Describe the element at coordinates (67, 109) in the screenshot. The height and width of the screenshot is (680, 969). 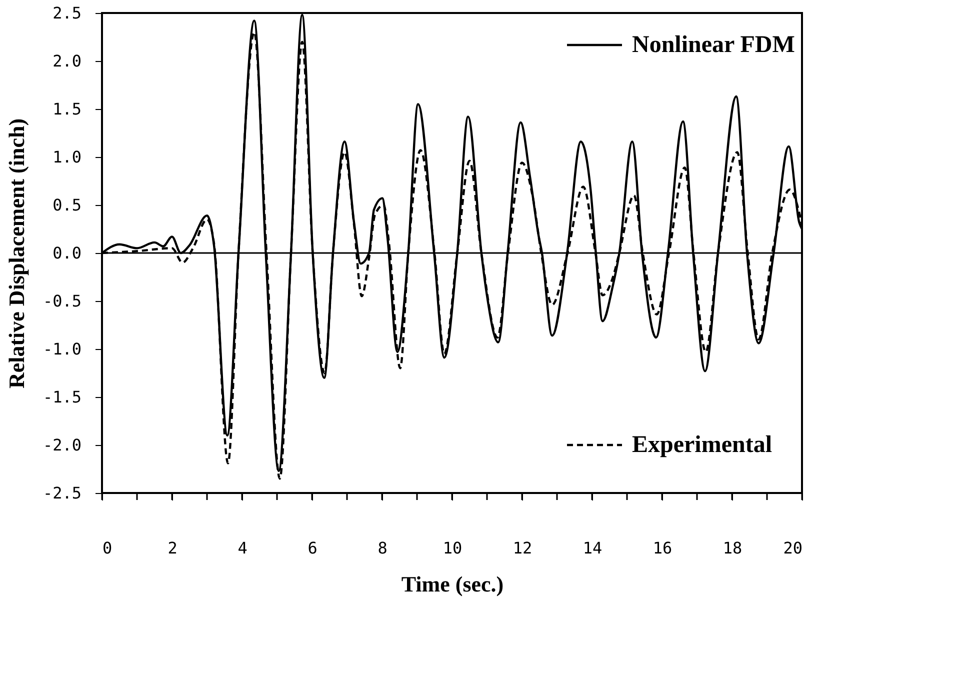
I see `y-tick-label: 1.5` at that location.